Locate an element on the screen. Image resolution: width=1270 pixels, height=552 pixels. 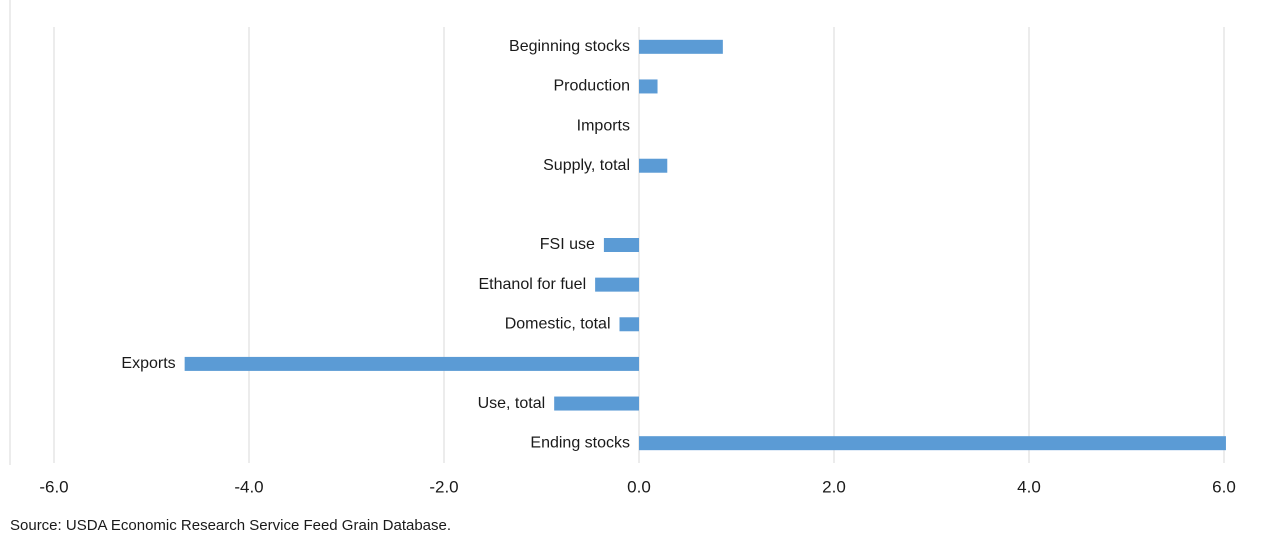
x-tick-label: 4.0 is located at coordinates (1029, 486).